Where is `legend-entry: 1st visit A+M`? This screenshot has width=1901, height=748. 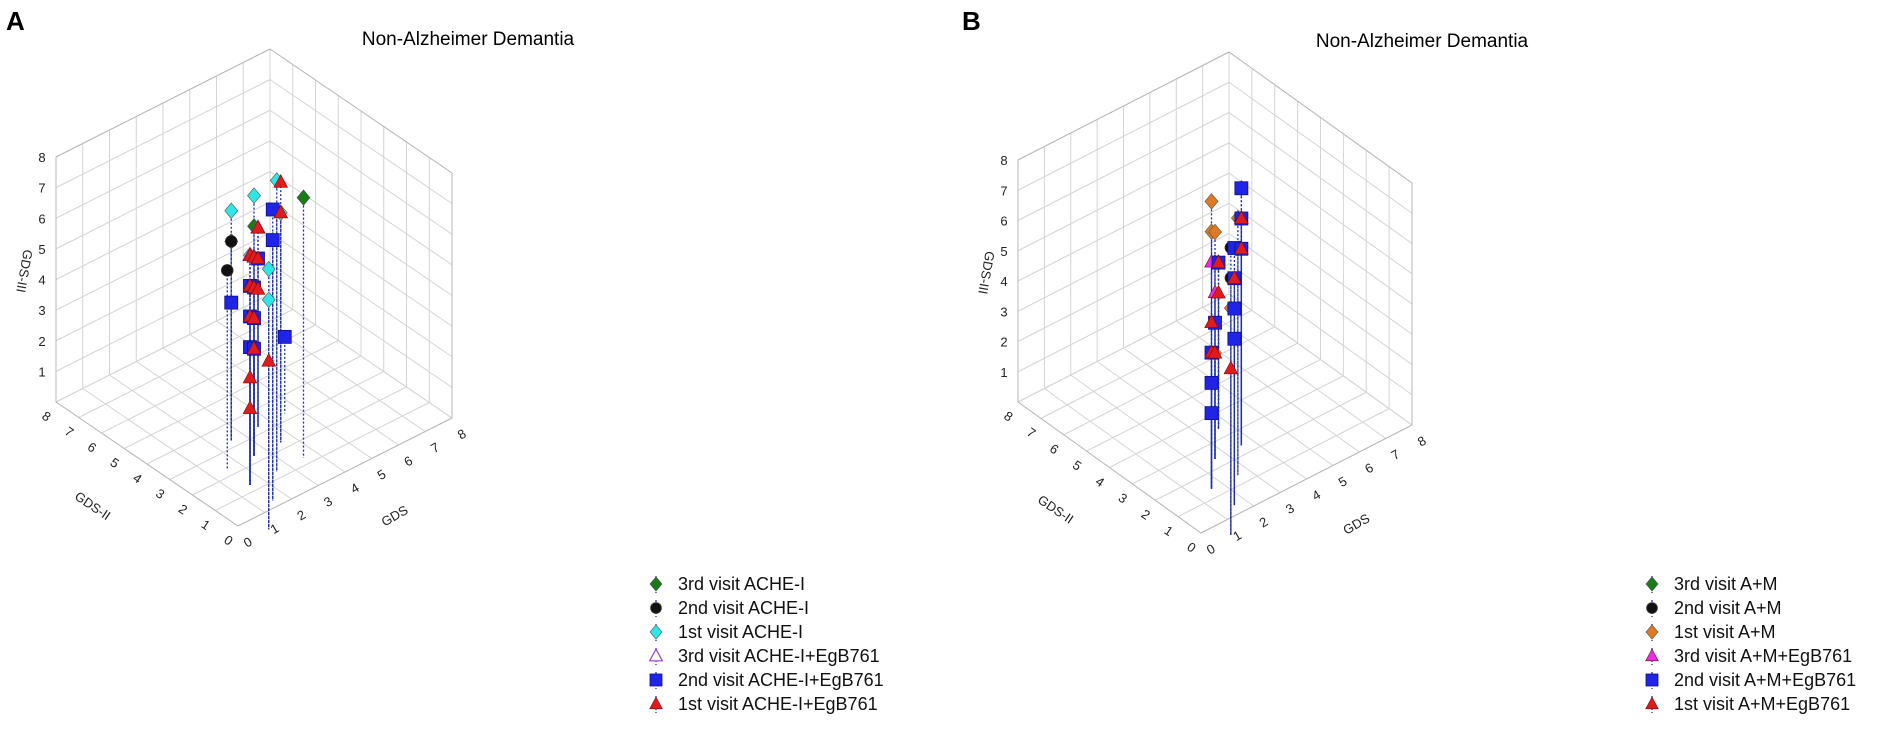
legend-entry: 1st visit A+M is located at coordinates (1725, 632).